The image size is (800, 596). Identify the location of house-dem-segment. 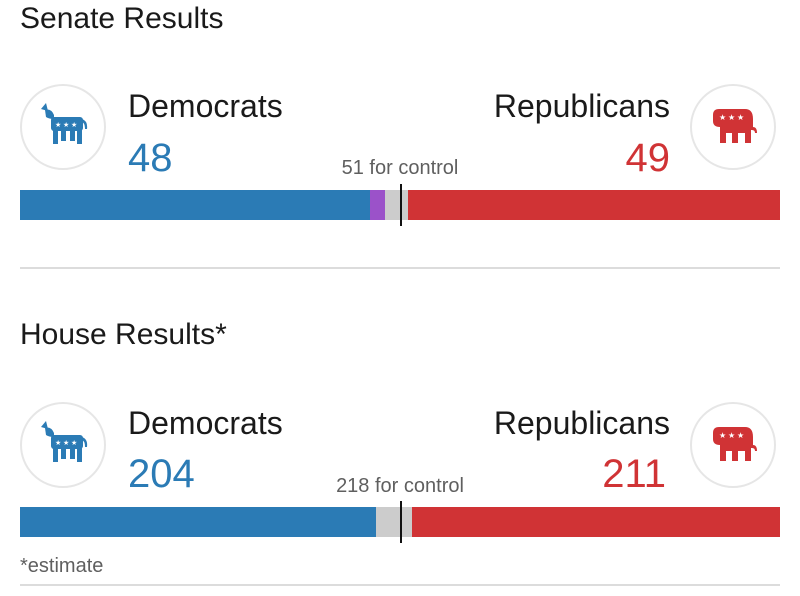
(198, 522).